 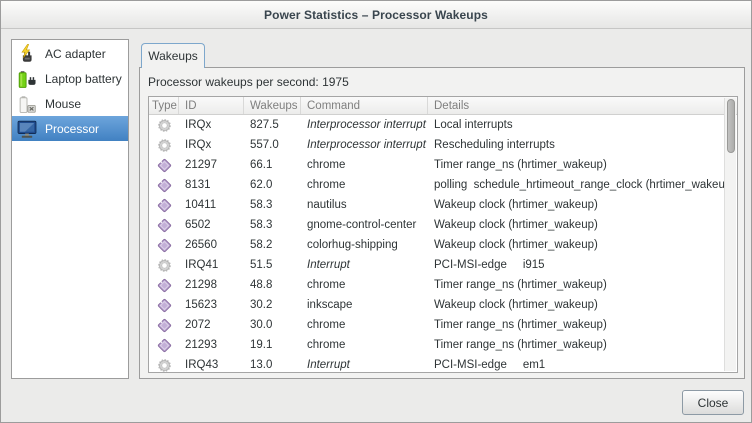 What do you see at coordinates (327, 205) in the screenshot?
I see `command-cell: nautilus` at bounding box center [327, 205].